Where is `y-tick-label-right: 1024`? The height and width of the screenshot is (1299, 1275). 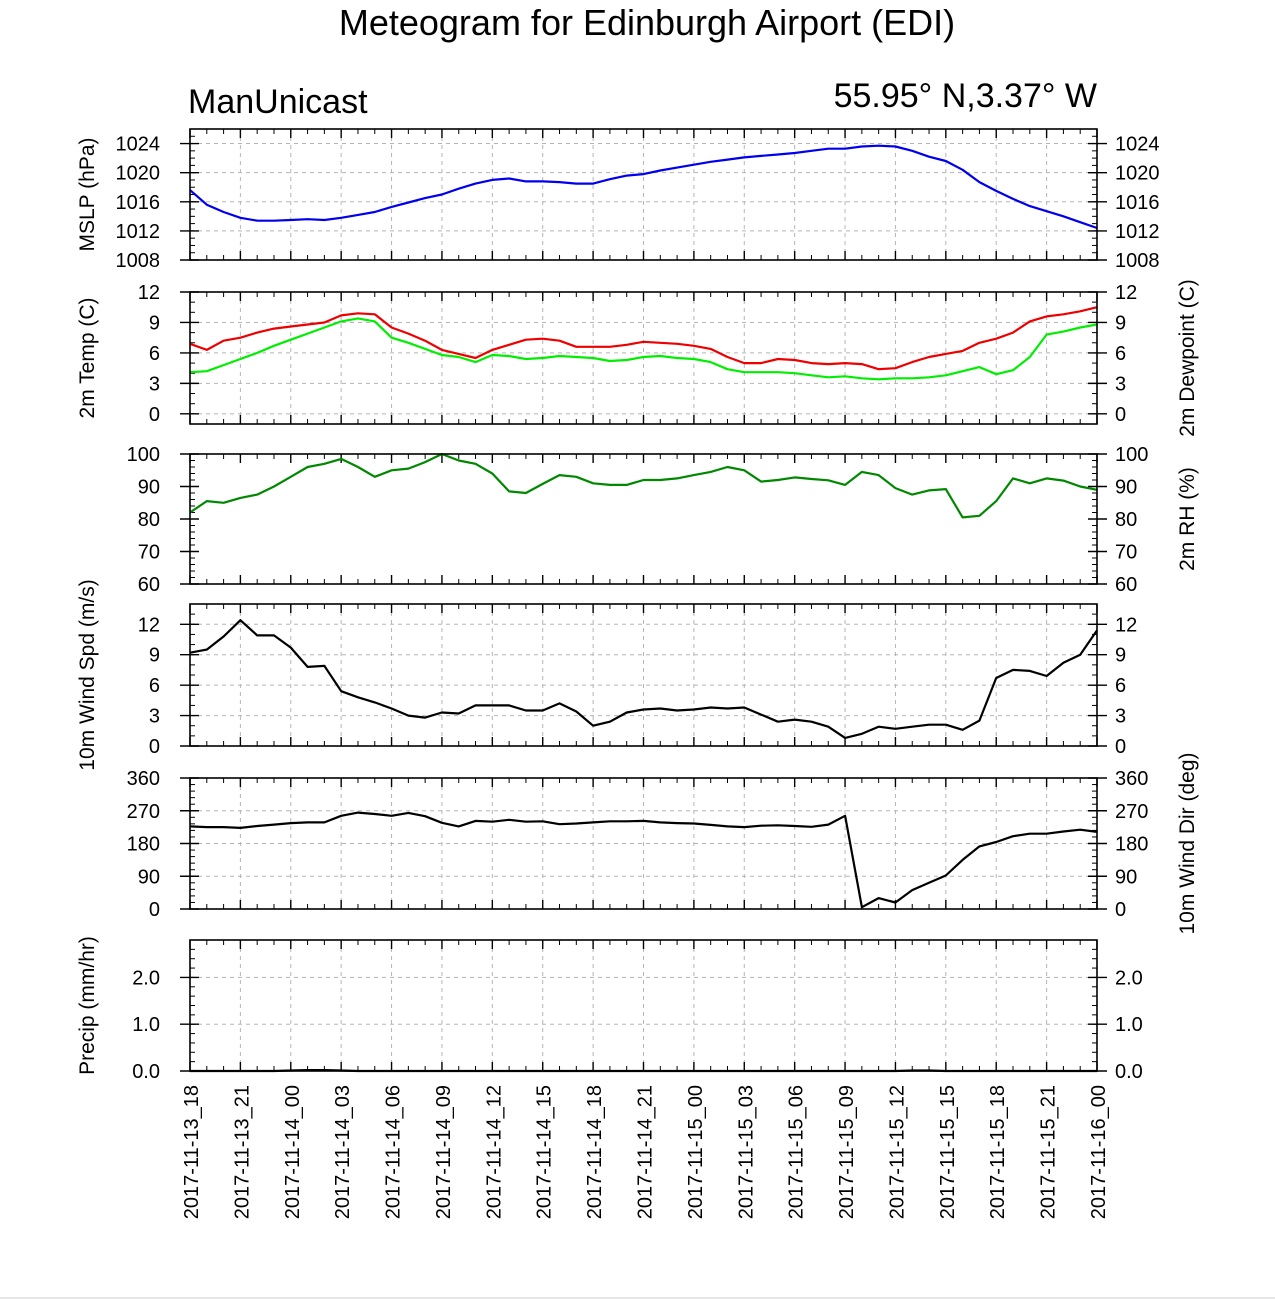 y-tick-label-right: 1024 is located at coordinates (1137, 145).